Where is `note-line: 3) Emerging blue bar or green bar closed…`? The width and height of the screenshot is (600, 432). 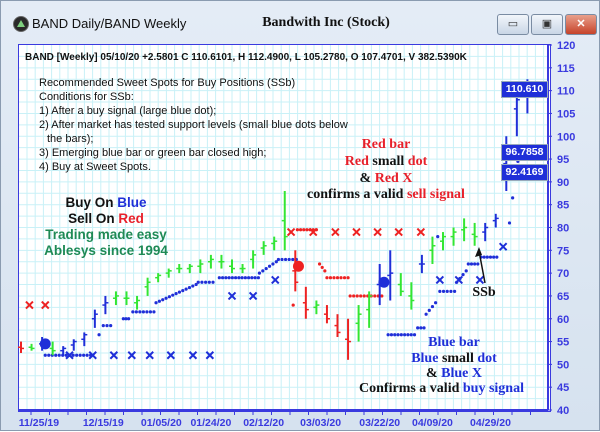
note-line: 3) Emerging blue bar or green bar closed… is located at coordinates (153, 153).